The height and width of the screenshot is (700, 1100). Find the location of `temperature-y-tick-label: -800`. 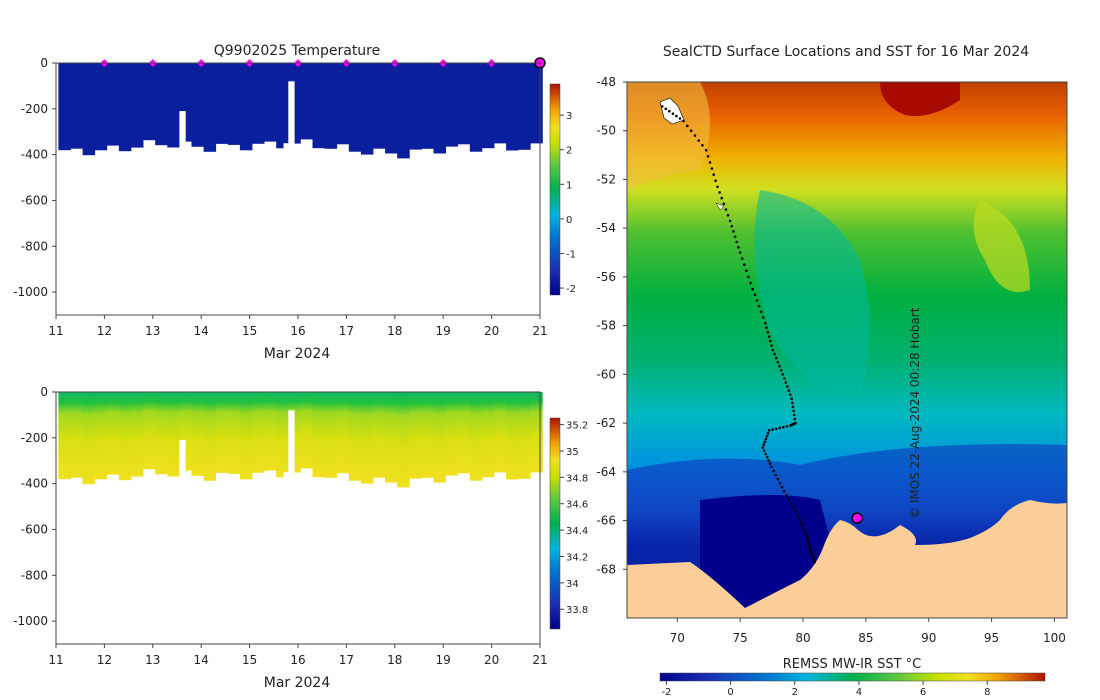

temperature-y-tick-label: -800 is located at coordinates (34, 246).